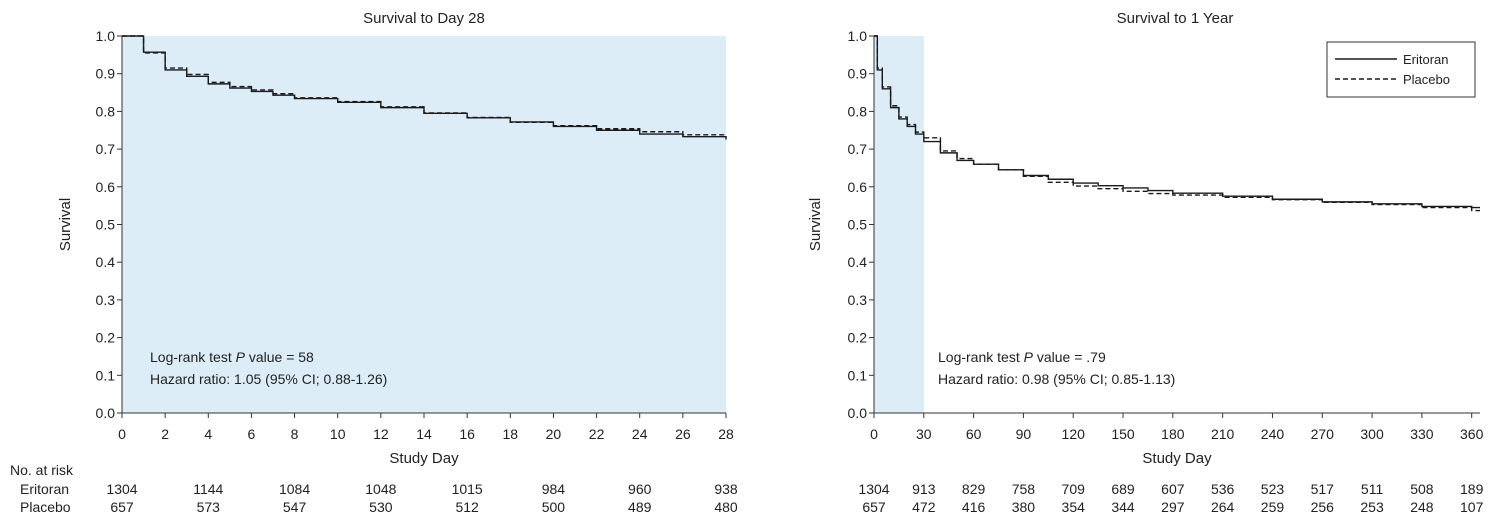  I want to click on at-risk-value: 1084, so click(294, 489).